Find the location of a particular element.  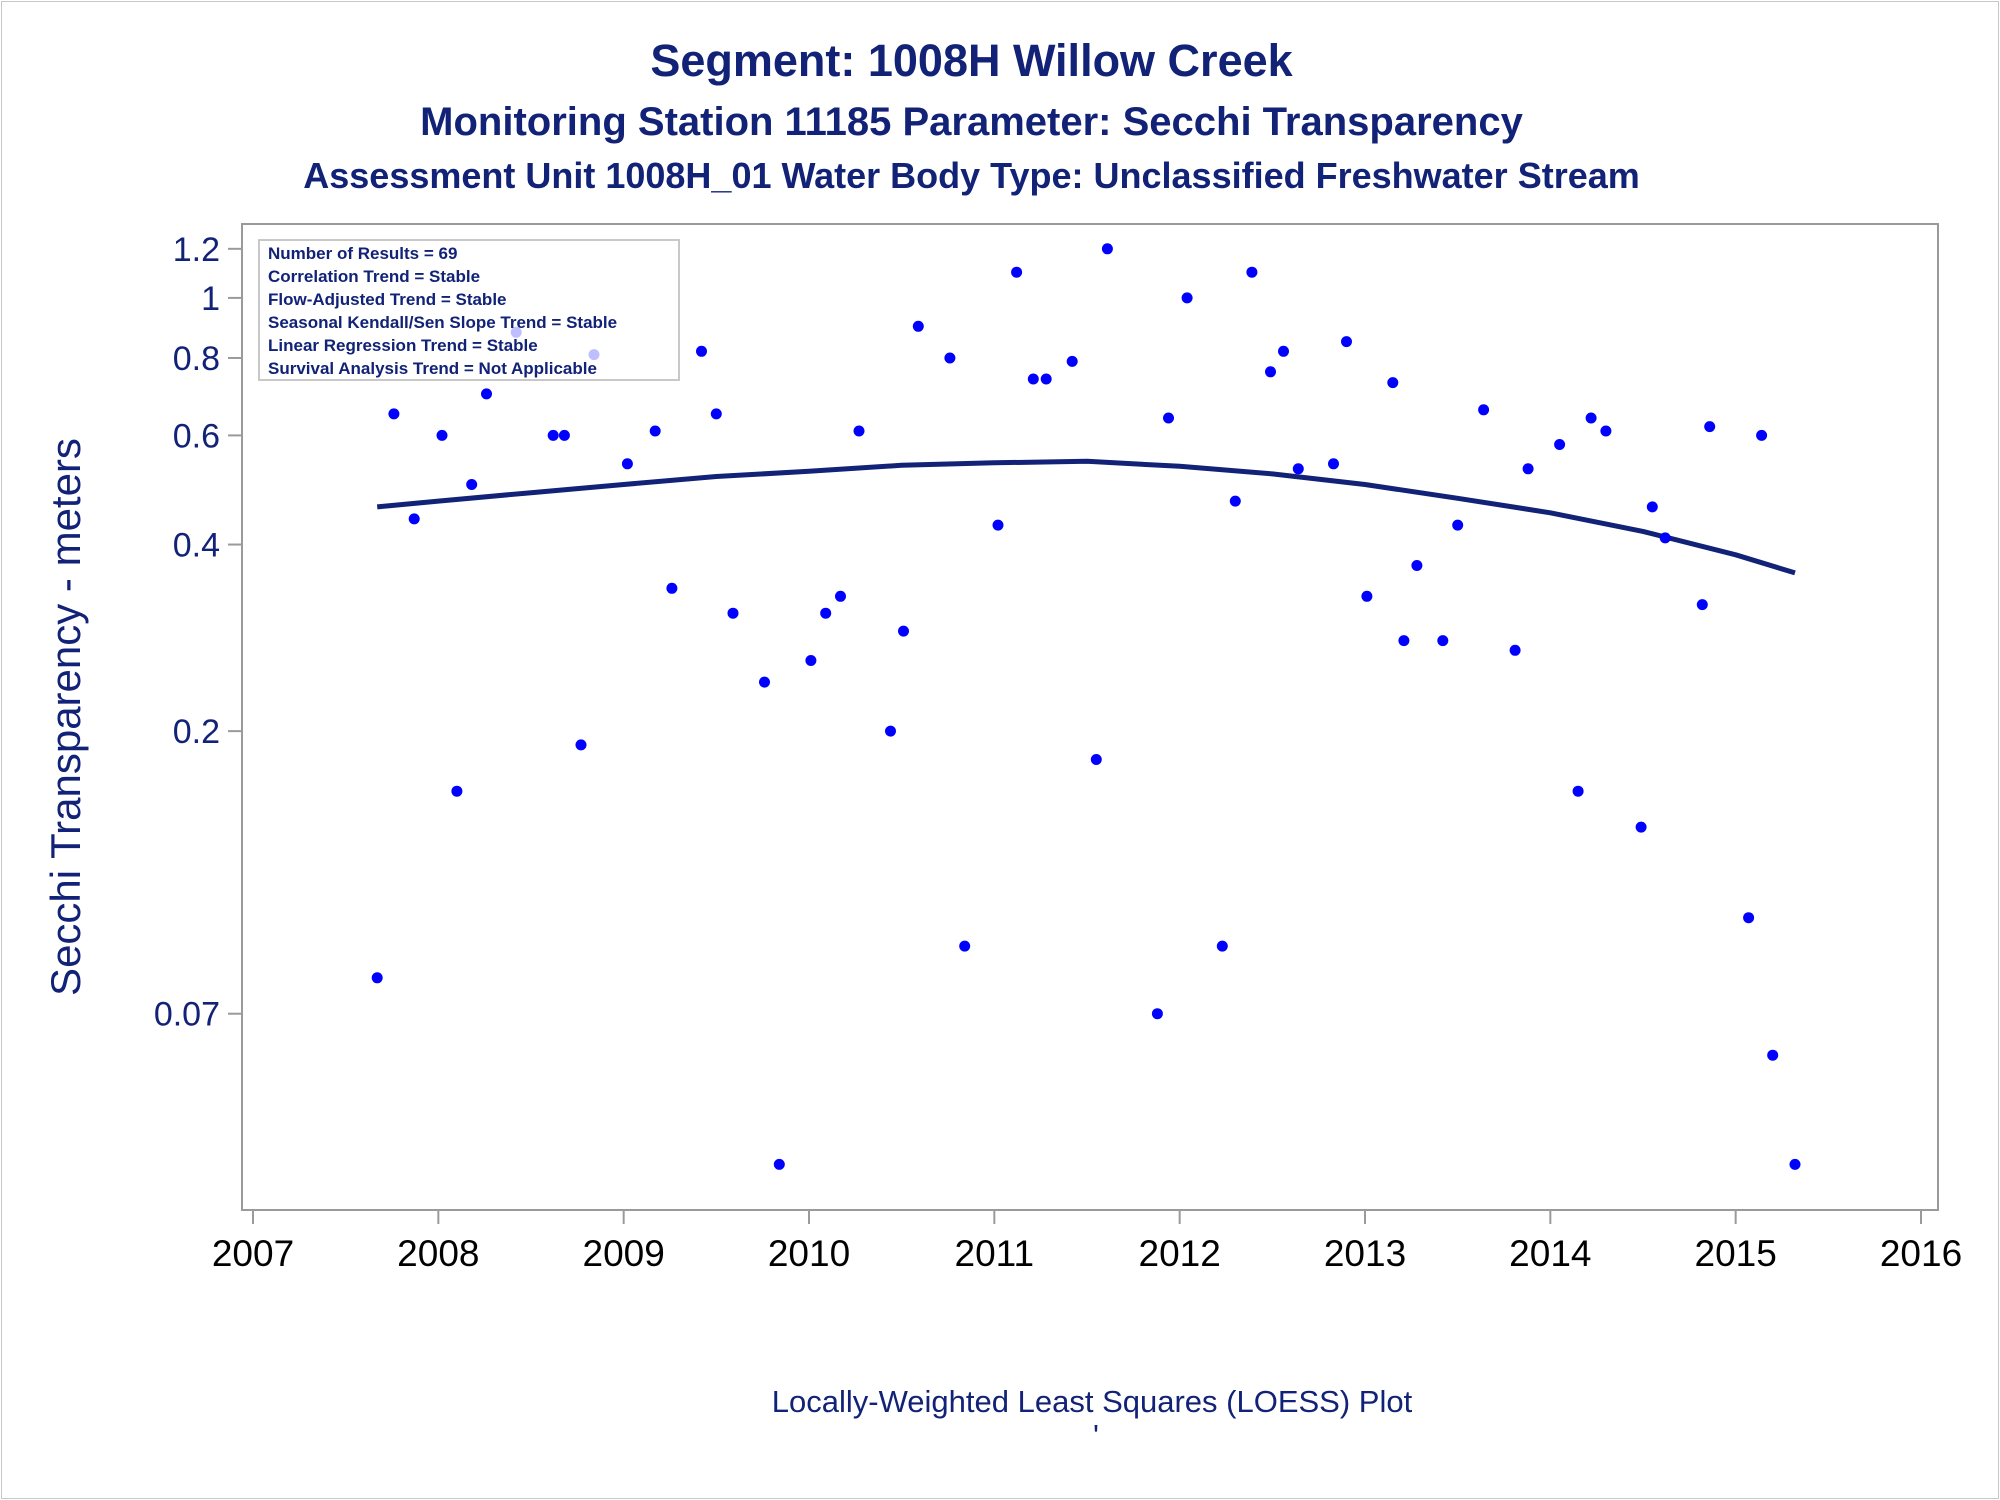

x-tick-label: 2013 is located at coordinates (1365, 1253).